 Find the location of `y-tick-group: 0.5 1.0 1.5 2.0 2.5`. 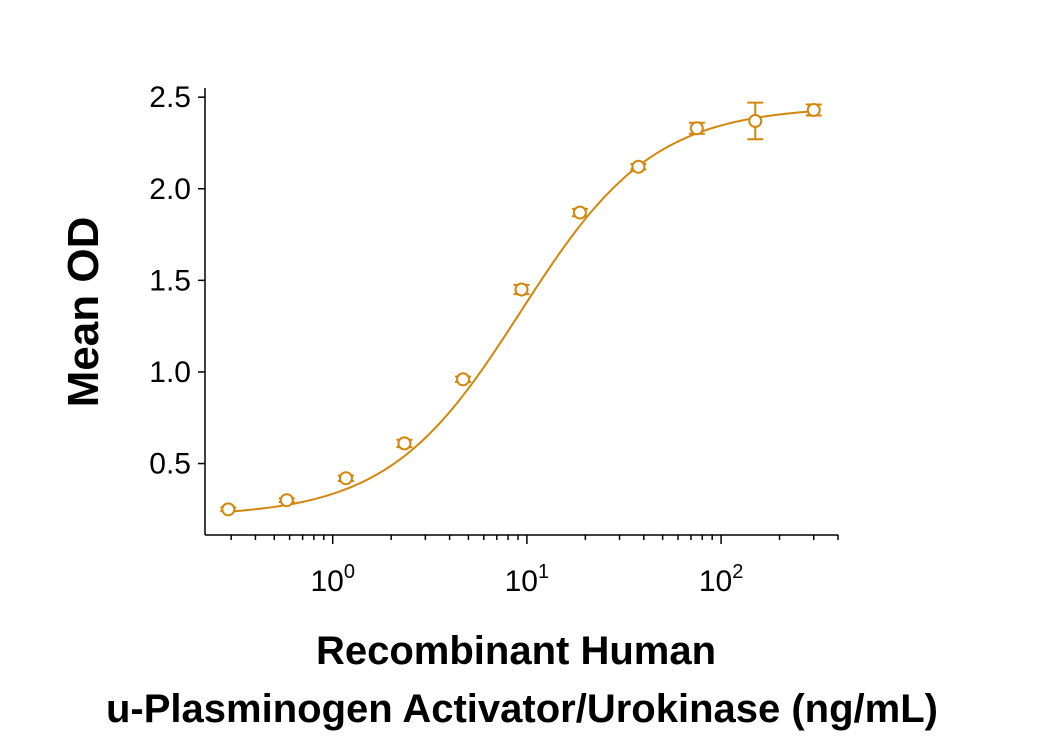

y-tick-group: 0.5 1.0 1.5 2.0 2.5 is located at coordinates (177, 281).